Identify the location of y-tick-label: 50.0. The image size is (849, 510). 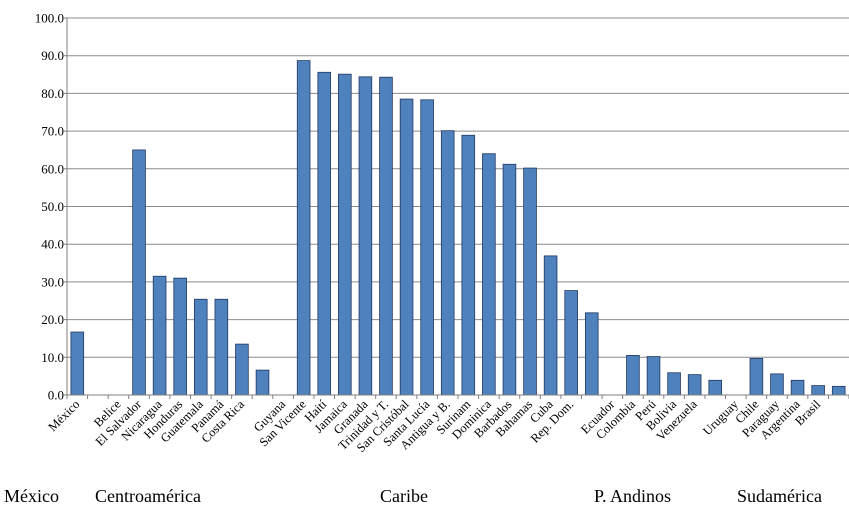
(52, 206).